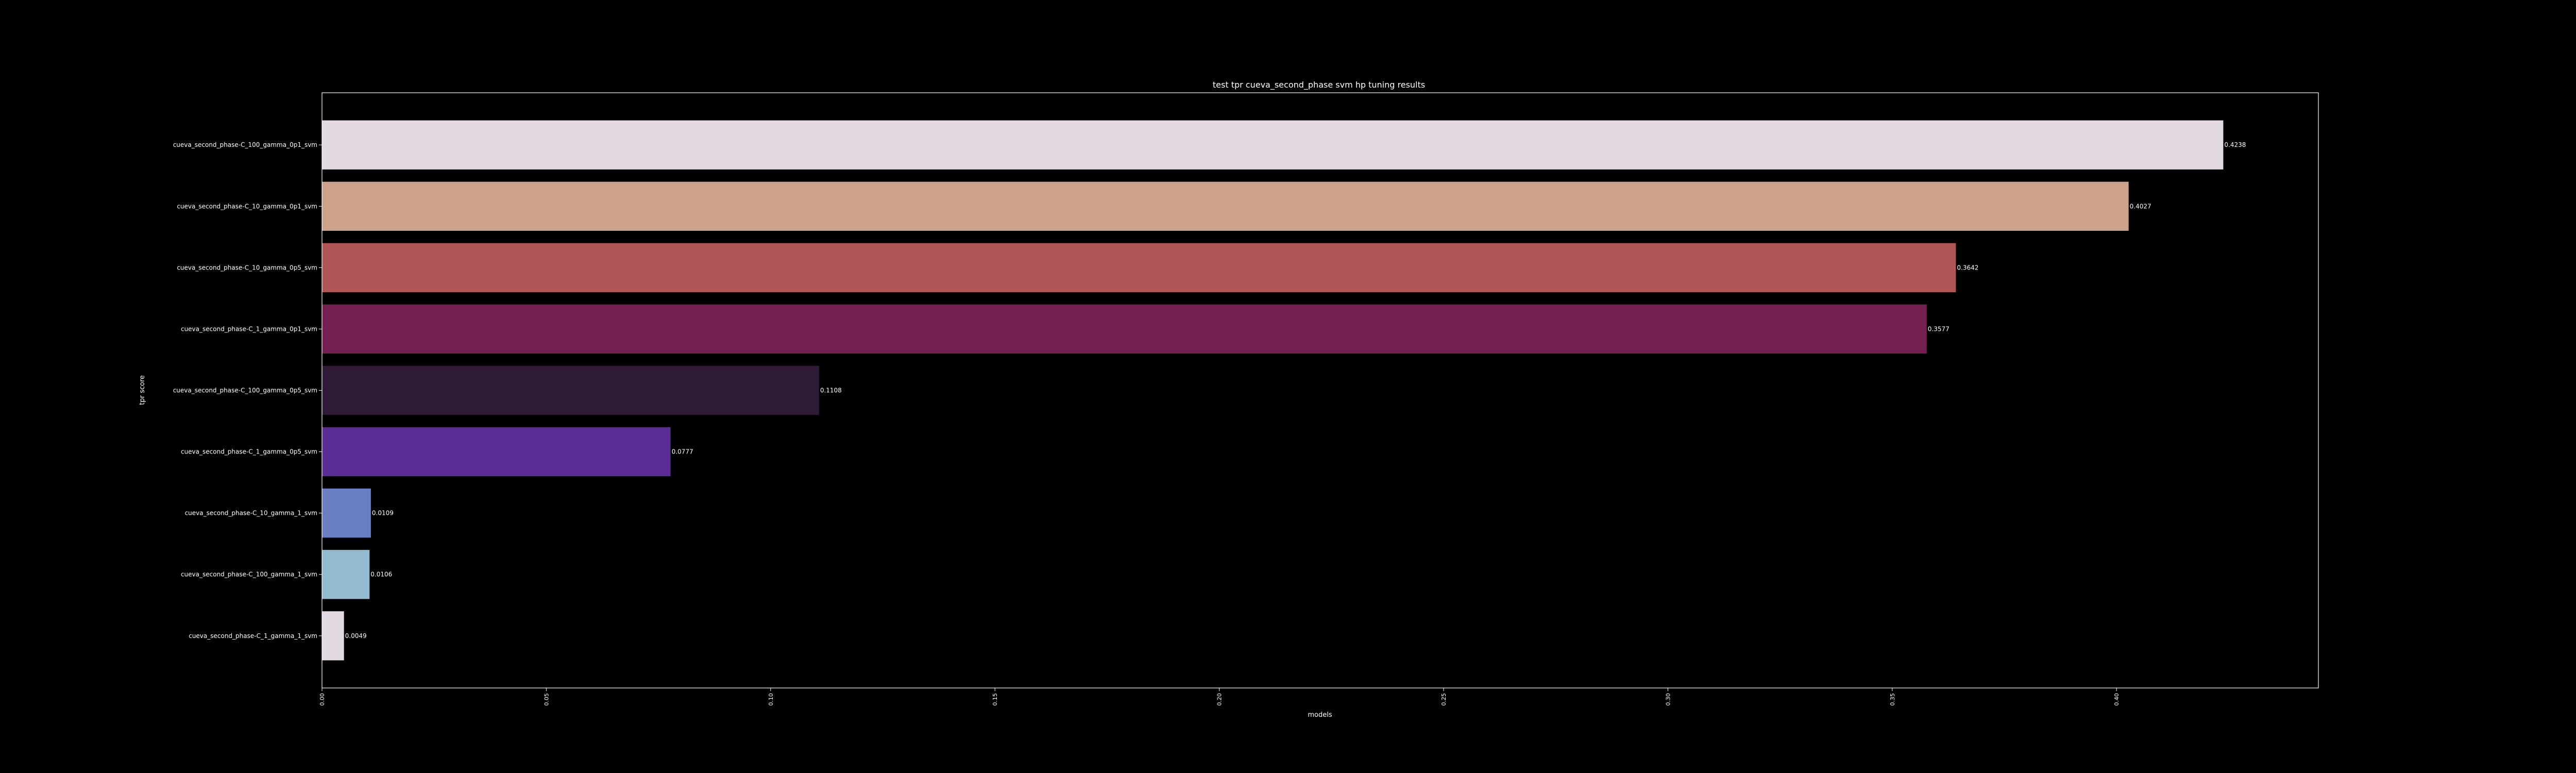  I want to click on y-tick-label: cueva_second_phase-C_100_gamma_1_svm, so click(249, 574).